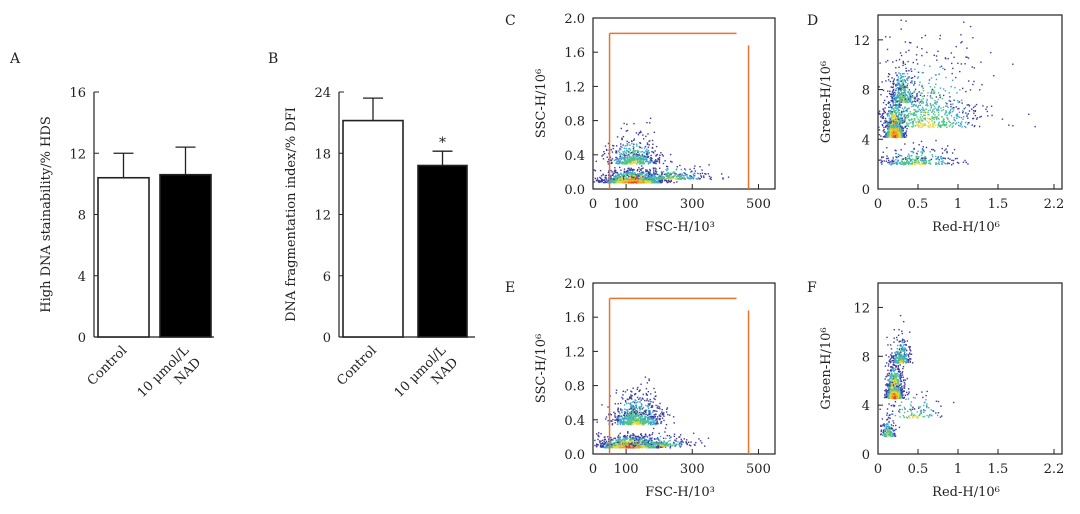  I want to click on bar-control, so click(123, 257).